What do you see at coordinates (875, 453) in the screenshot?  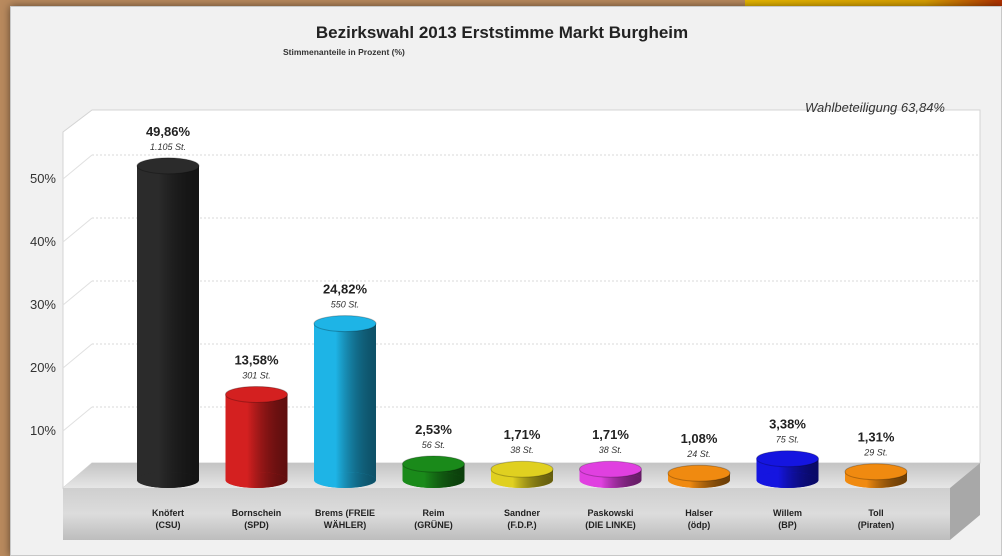 I see `vote-count-label: 29 St.` at bounding box center [875, 453].